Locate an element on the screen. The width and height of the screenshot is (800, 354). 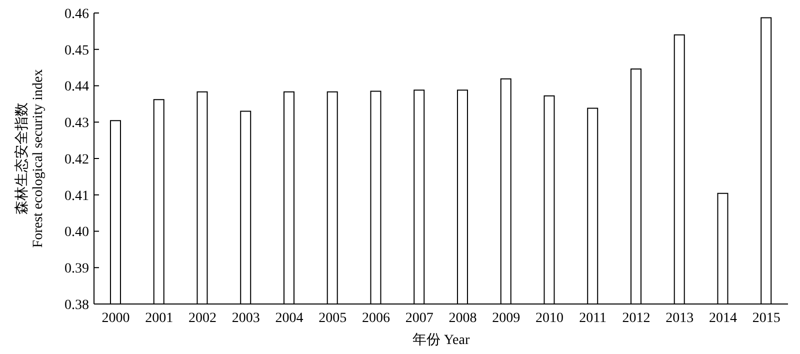
y-tick-label: 0.45 is located at coordinates (76, 50).